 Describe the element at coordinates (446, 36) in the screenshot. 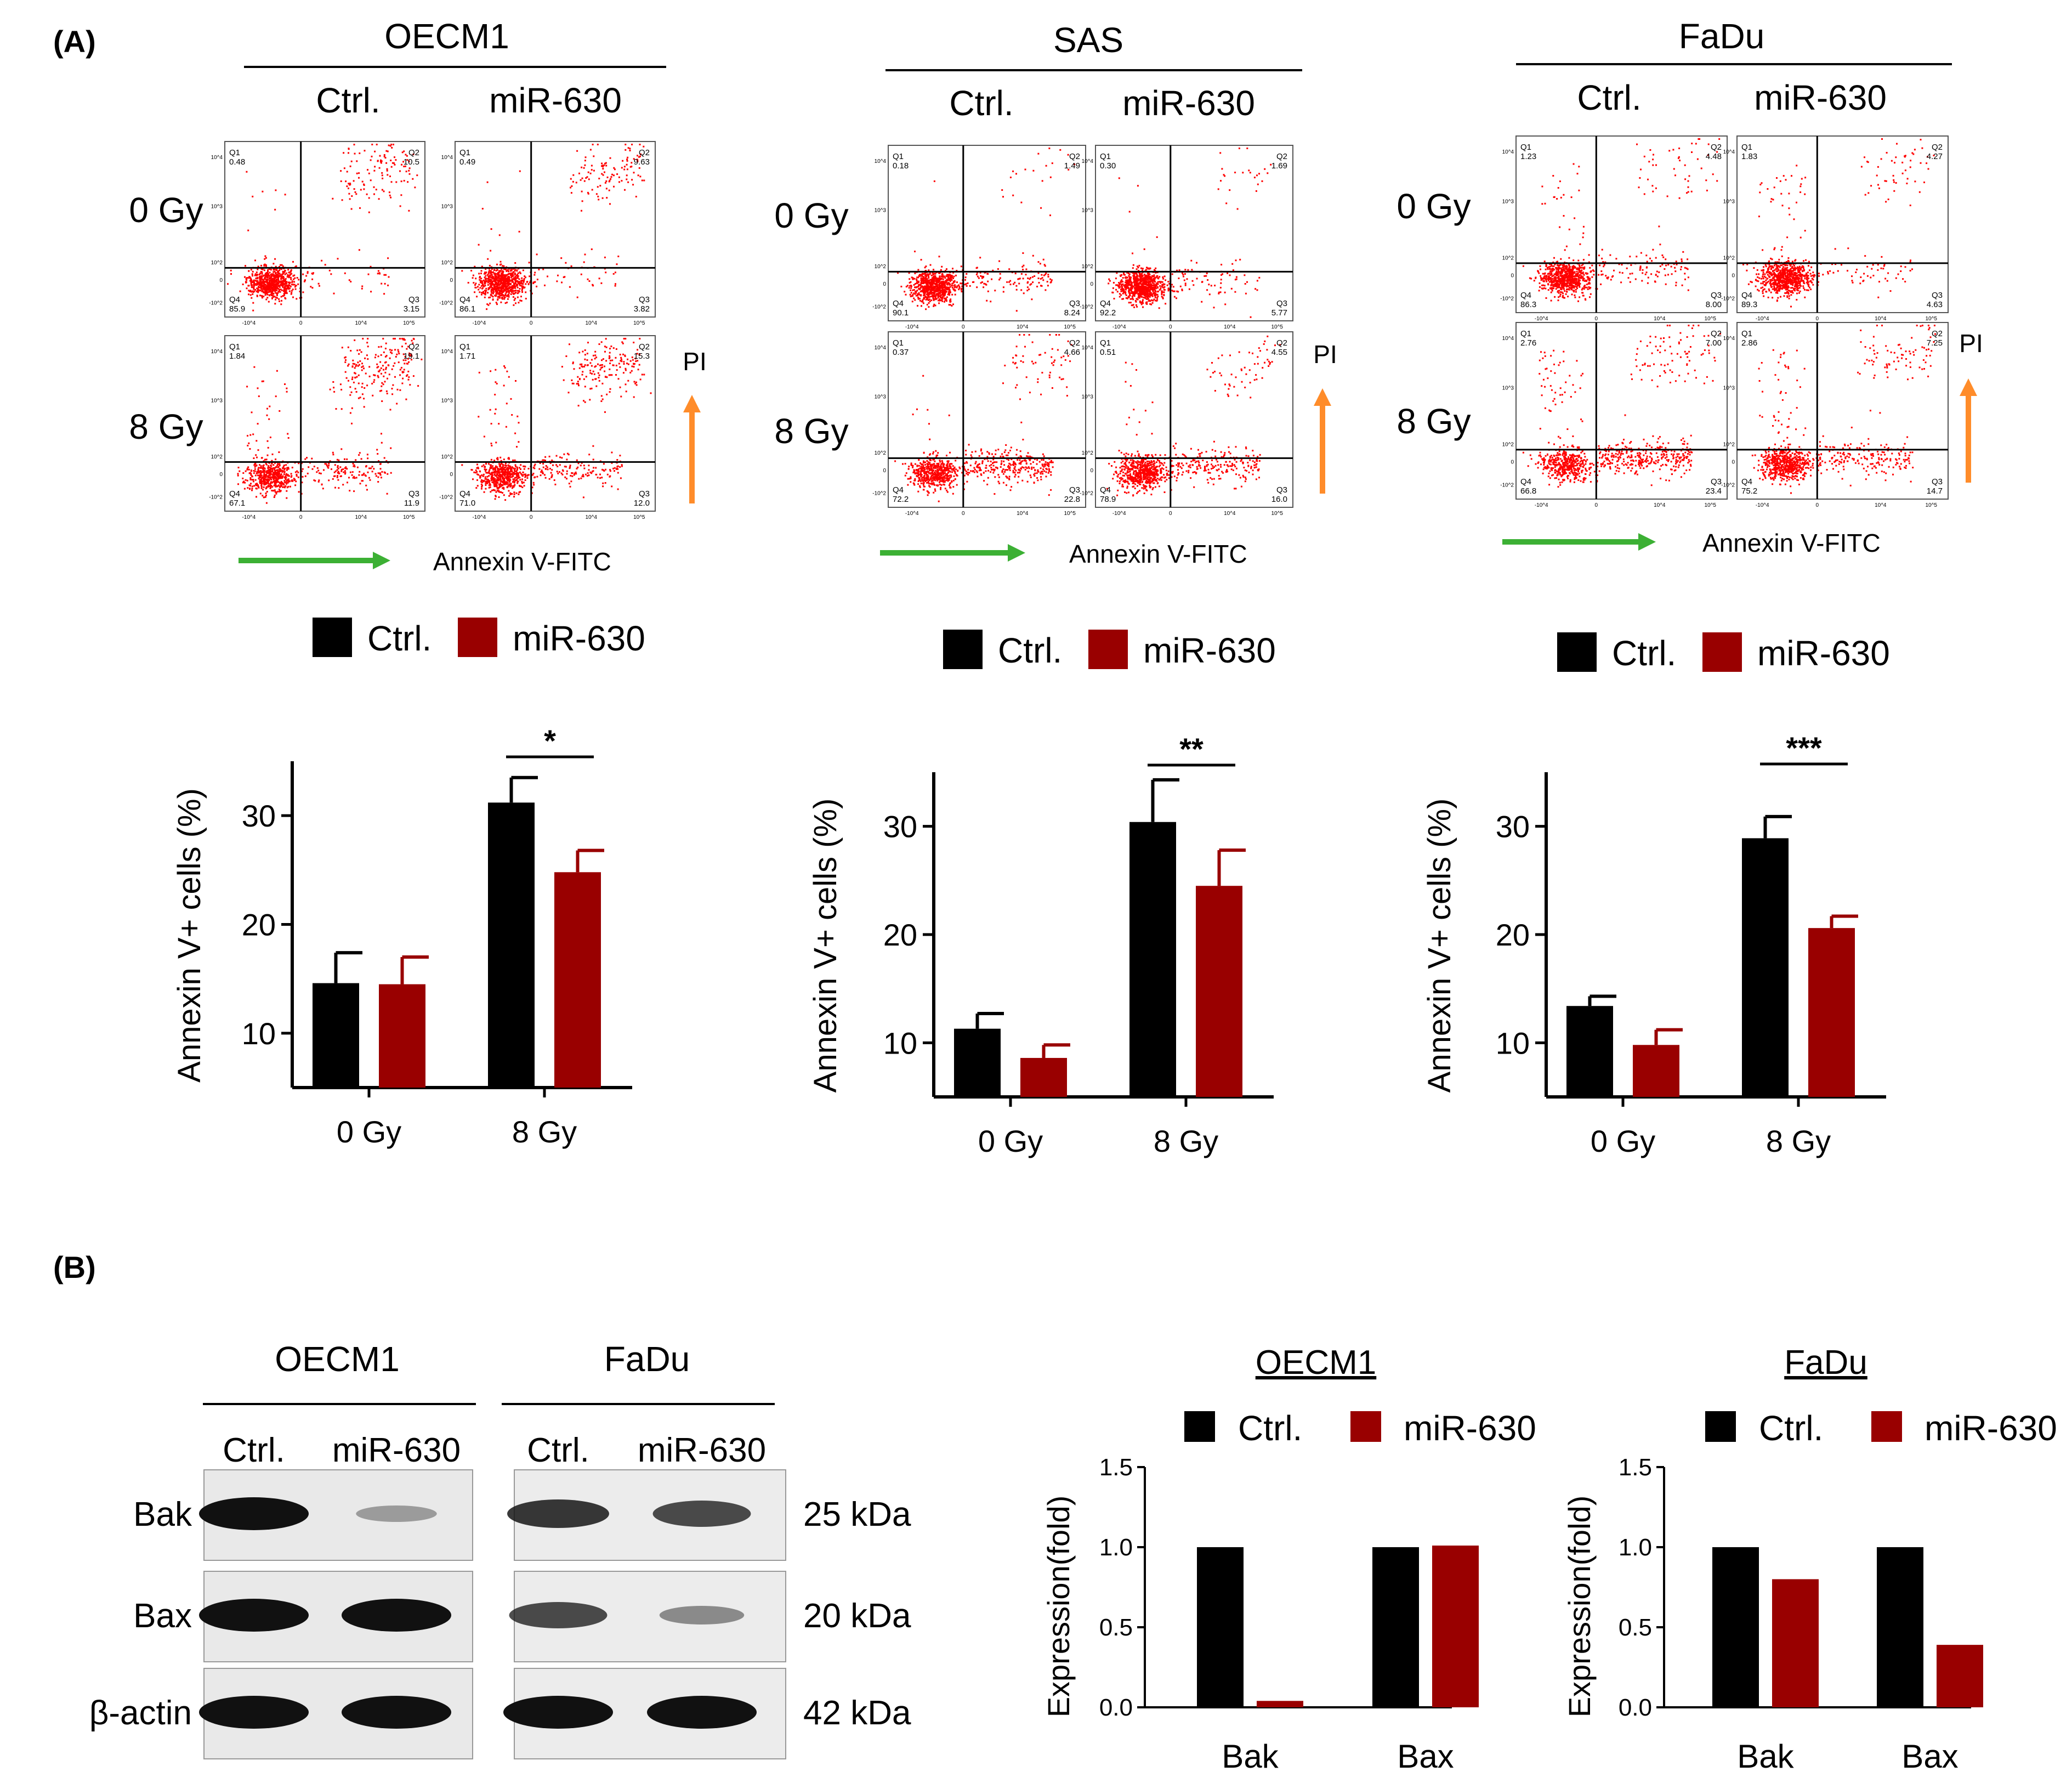

I see `flow-title: OECM1` at that location.